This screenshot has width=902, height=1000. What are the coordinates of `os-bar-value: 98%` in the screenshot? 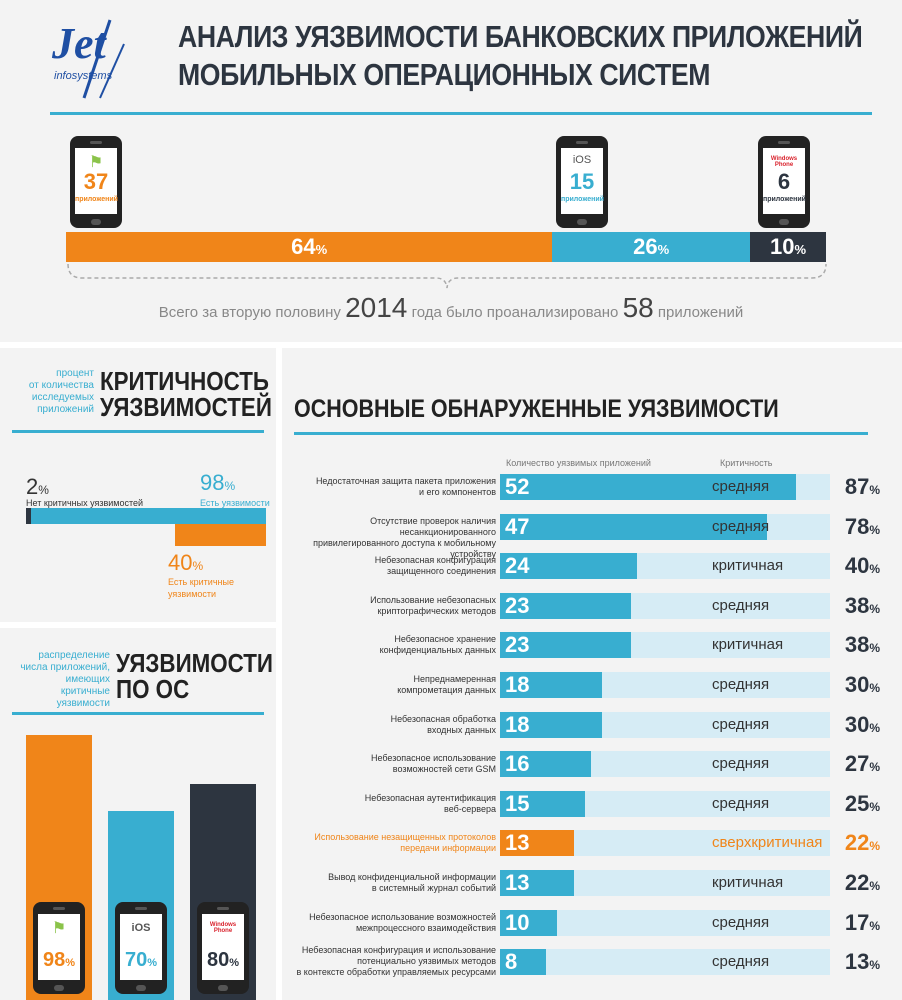 It's located at (59, 959).